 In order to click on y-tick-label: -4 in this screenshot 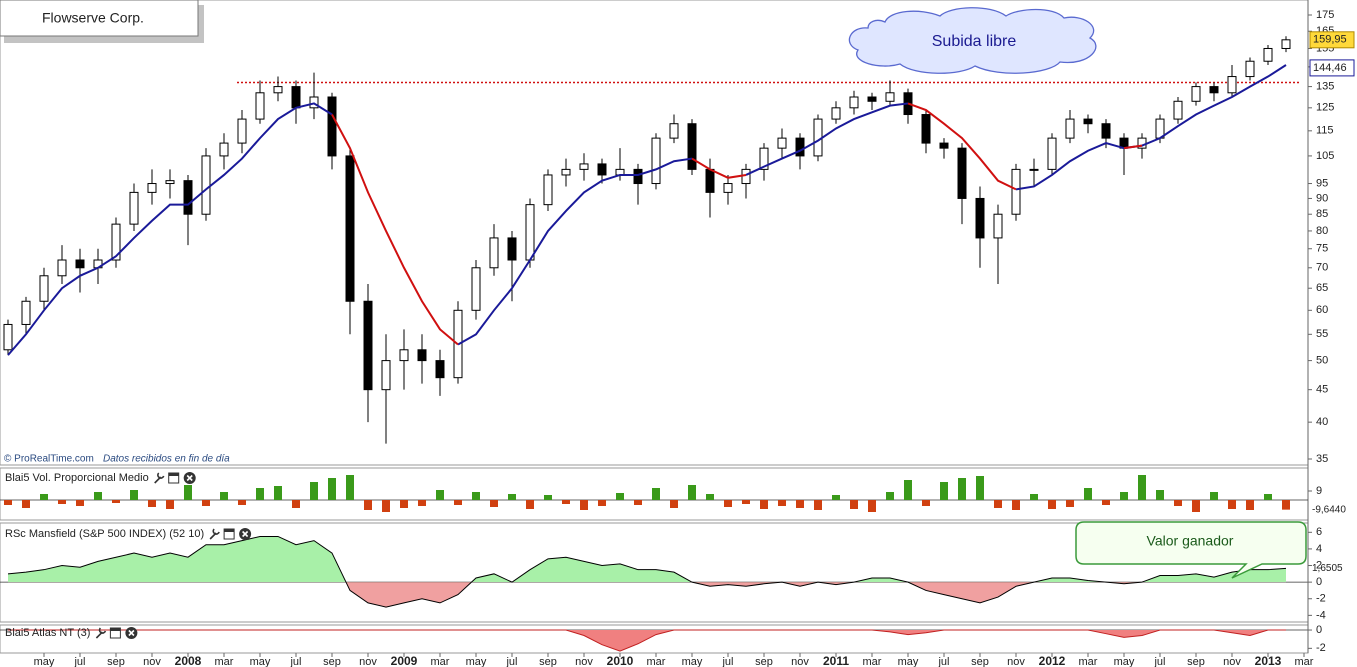, I will do `click(1321, 615)`.